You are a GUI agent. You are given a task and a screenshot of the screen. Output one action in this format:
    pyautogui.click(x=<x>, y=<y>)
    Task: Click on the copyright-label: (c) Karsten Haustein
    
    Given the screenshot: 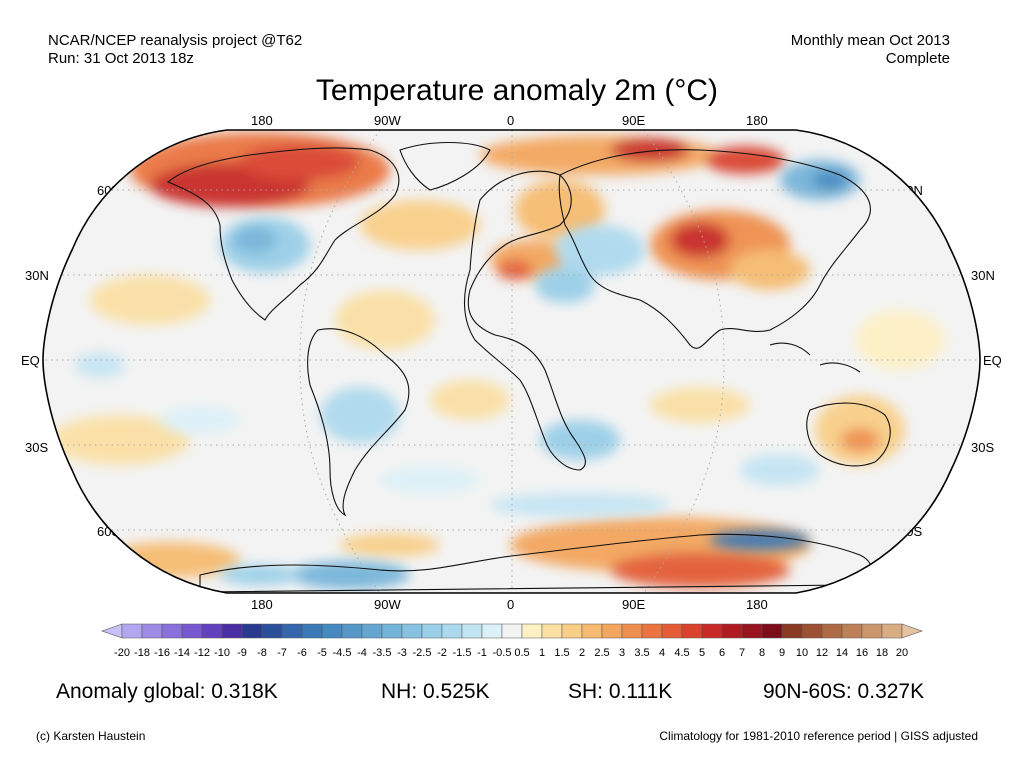 What is the action you would take?
    pyautogui.click(x=91, y=736)
    